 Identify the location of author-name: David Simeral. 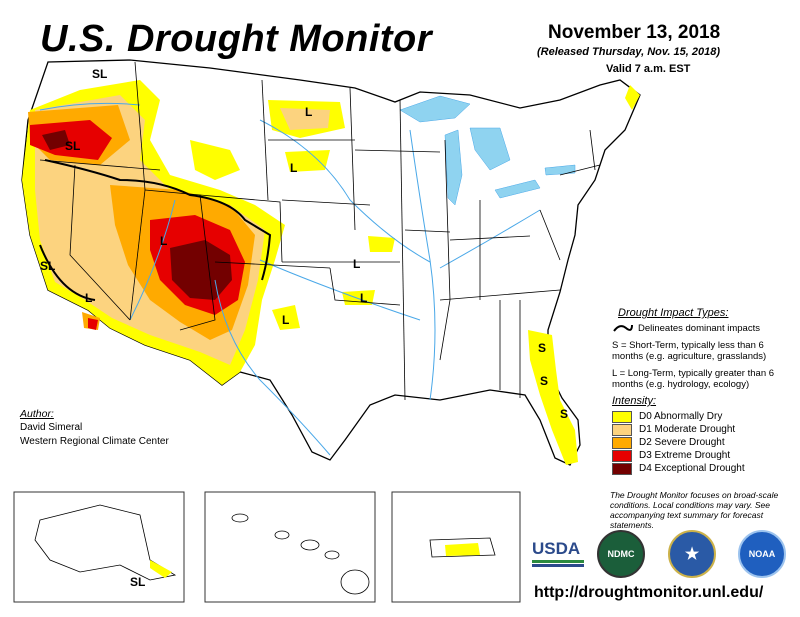
(51, 427).